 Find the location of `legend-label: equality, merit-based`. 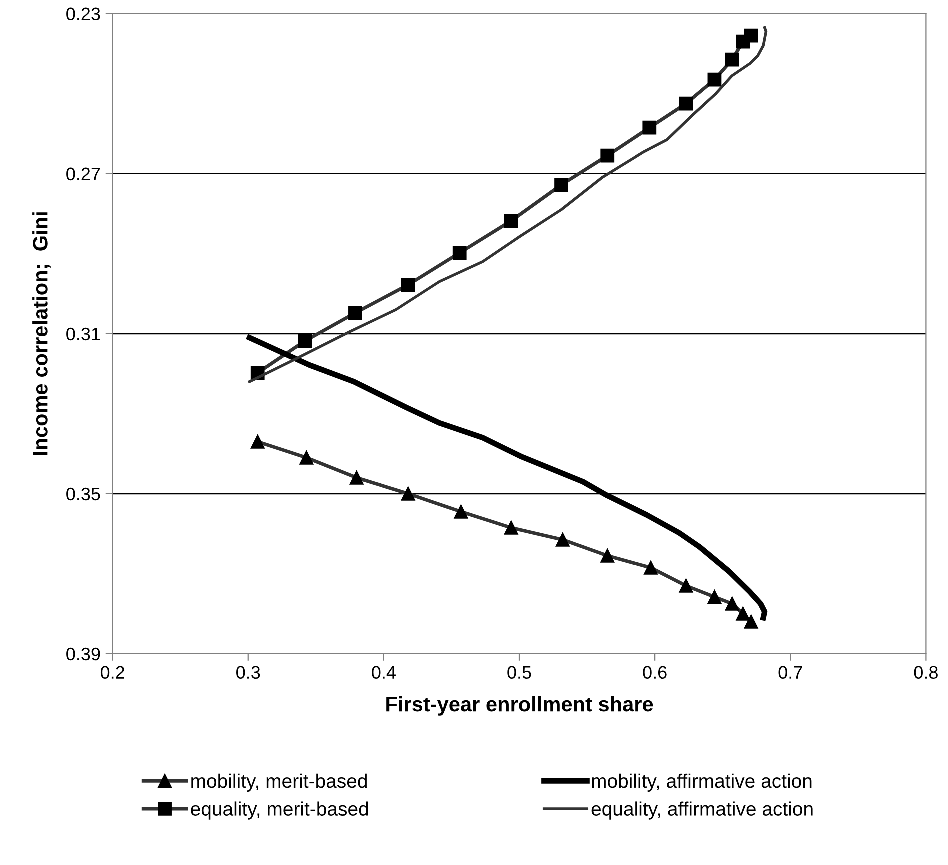

legend-label: equality, merit-based is located at coordinates (279, 811).